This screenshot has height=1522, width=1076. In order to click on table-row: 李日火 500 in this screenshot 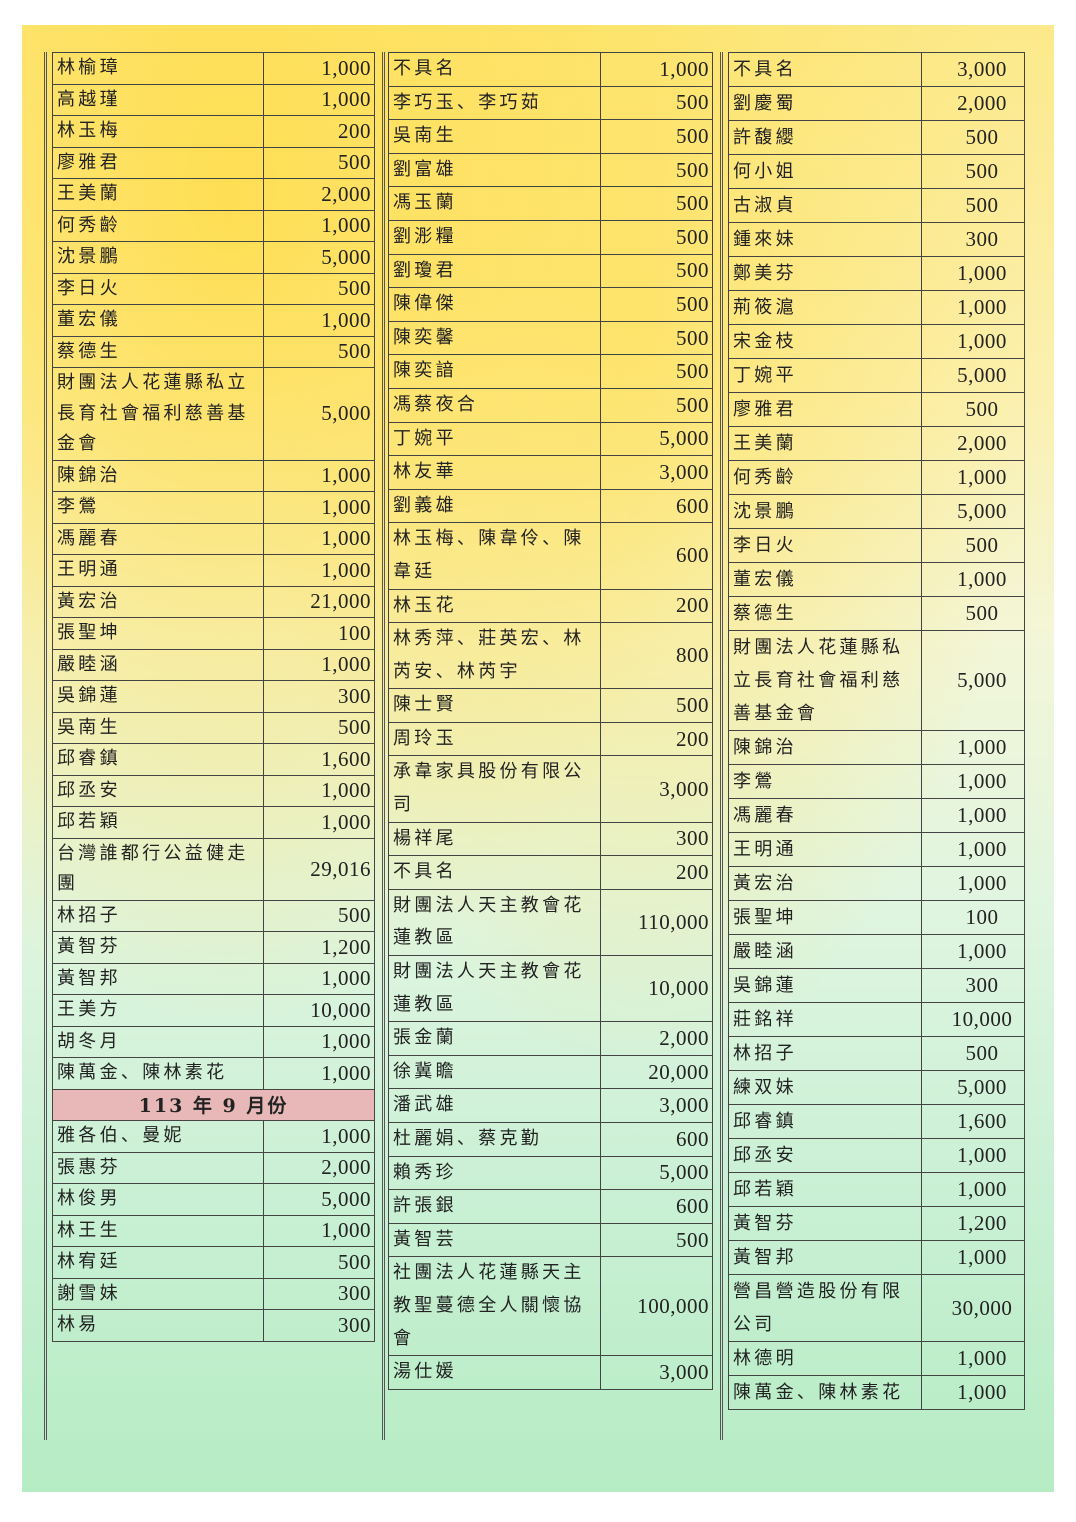, I will do `click(876, 545)`.